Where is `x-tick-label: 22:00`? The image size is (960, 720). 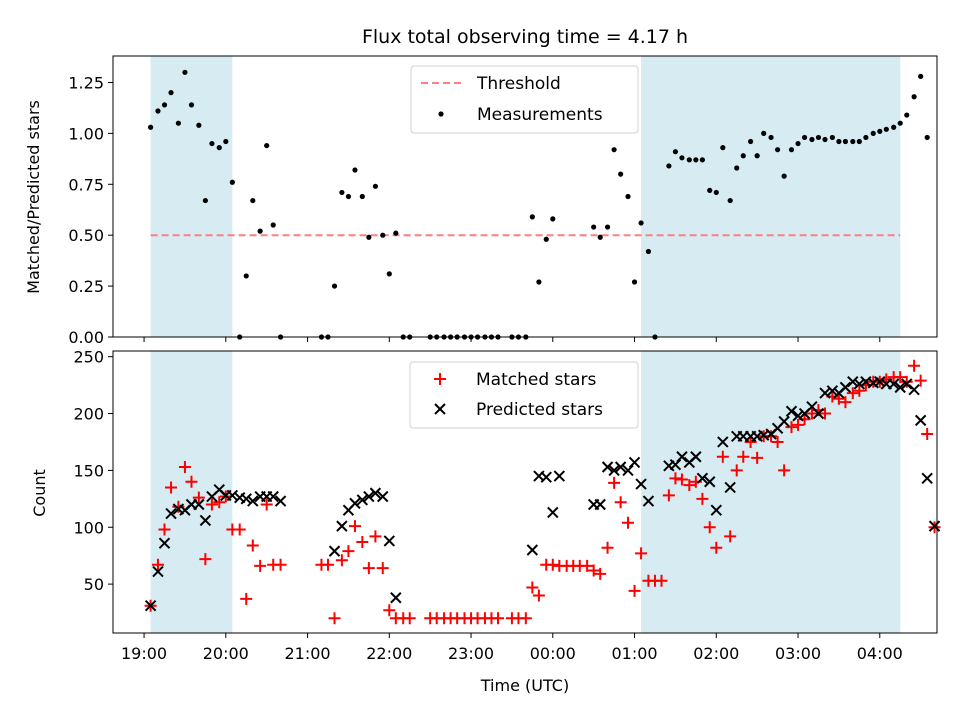
x-tick-label: 22:00 is located at coordinates (389, 653).